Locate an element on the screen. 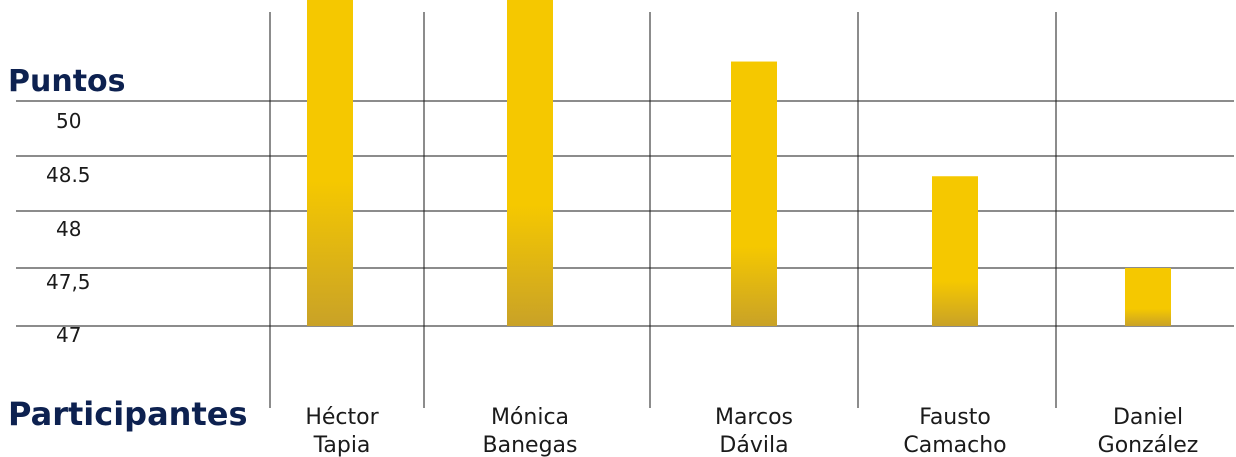 The image size is (1236, 457). category-label: Fausto is located at coordinates (955, 417).